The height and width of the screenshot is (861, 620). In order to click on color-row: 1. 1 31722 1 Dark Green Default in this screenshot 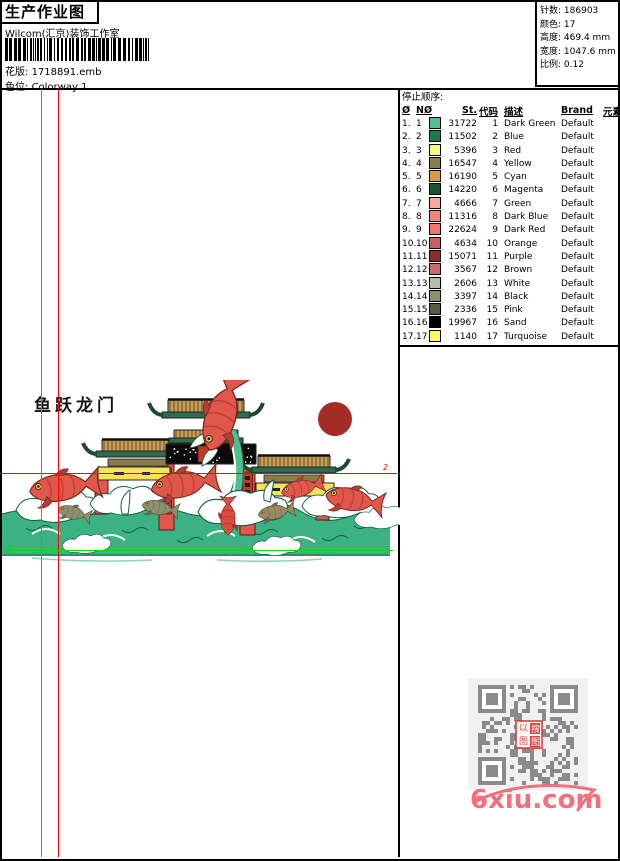, I will do `click(498, 122)`.